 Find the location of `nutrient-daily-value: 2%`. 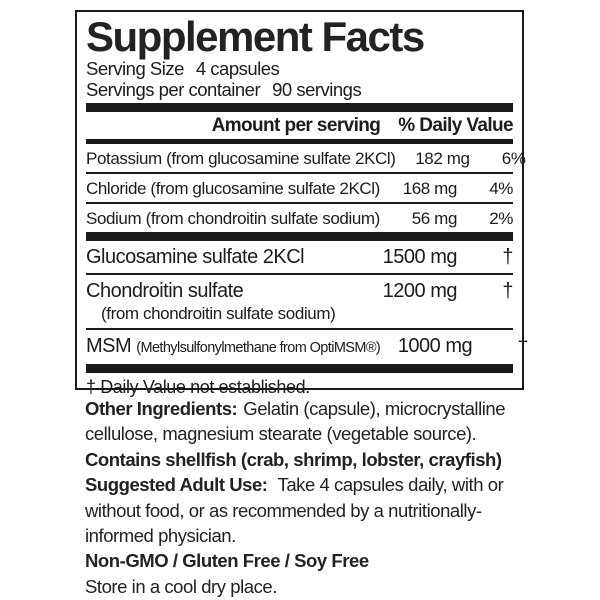

nutrient-daily-value: 2% is located at coordinates (501, 218).